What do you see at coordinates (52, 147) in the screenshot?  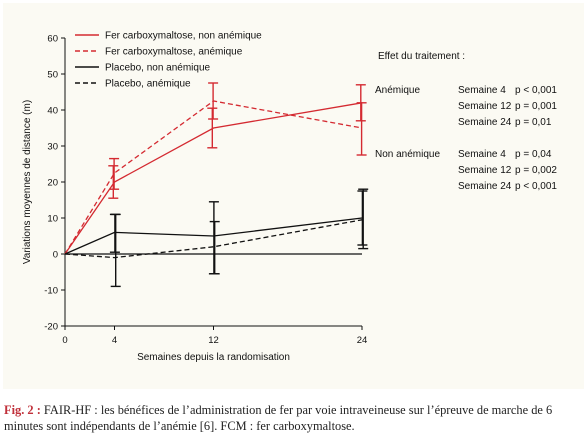 I see `y-tick-label: 30` at bounding box center [52, 147].